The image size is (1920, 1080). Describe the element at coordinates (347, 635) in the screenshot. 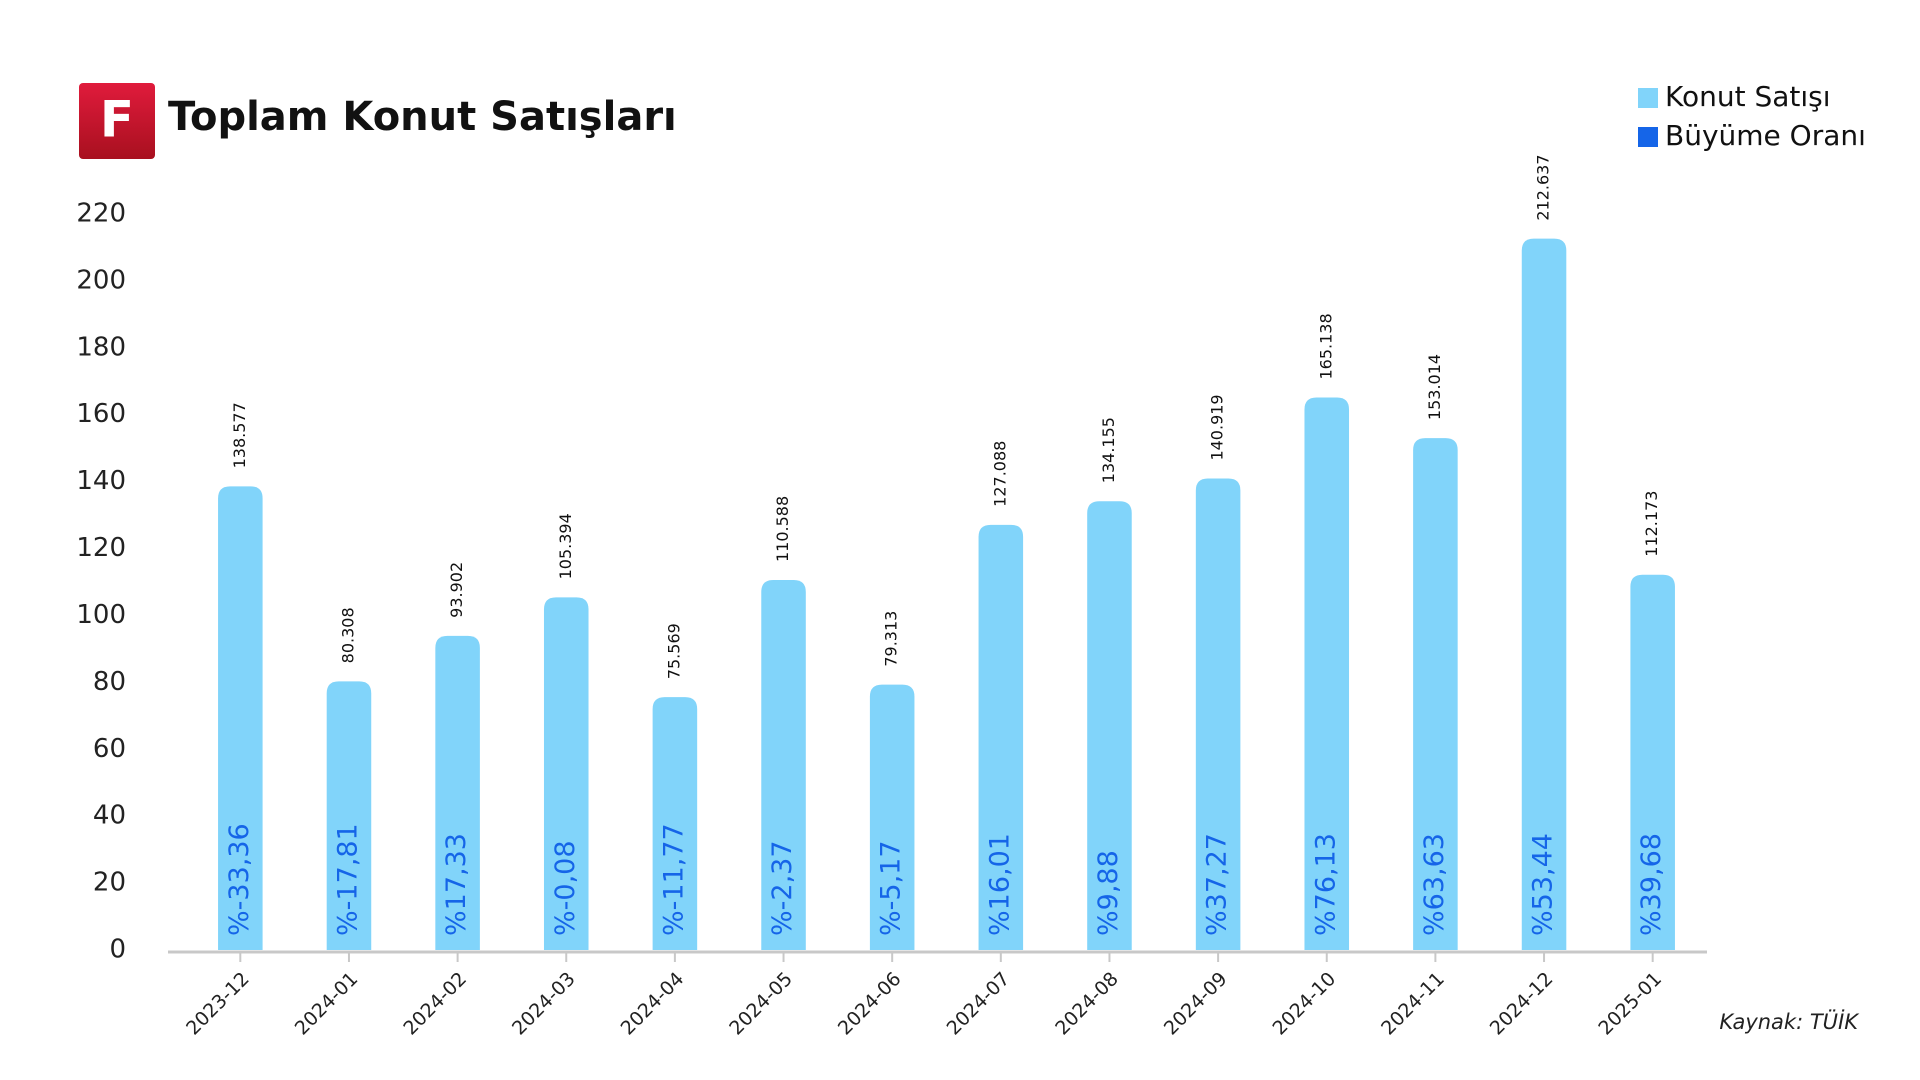

I see `value-label: 80.308` at that location.